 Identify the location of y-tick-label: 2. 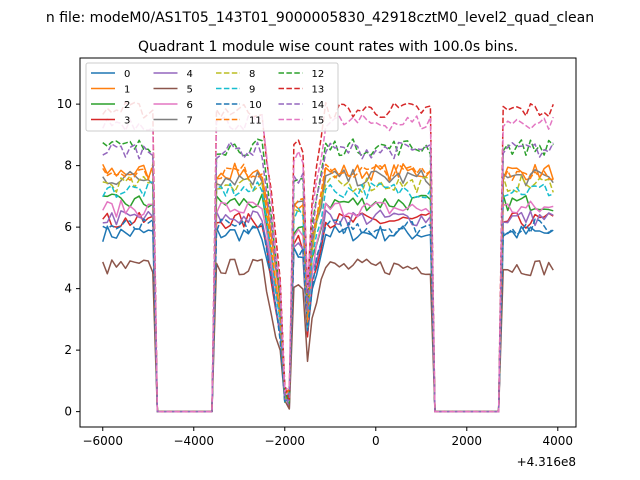
(68, 350).